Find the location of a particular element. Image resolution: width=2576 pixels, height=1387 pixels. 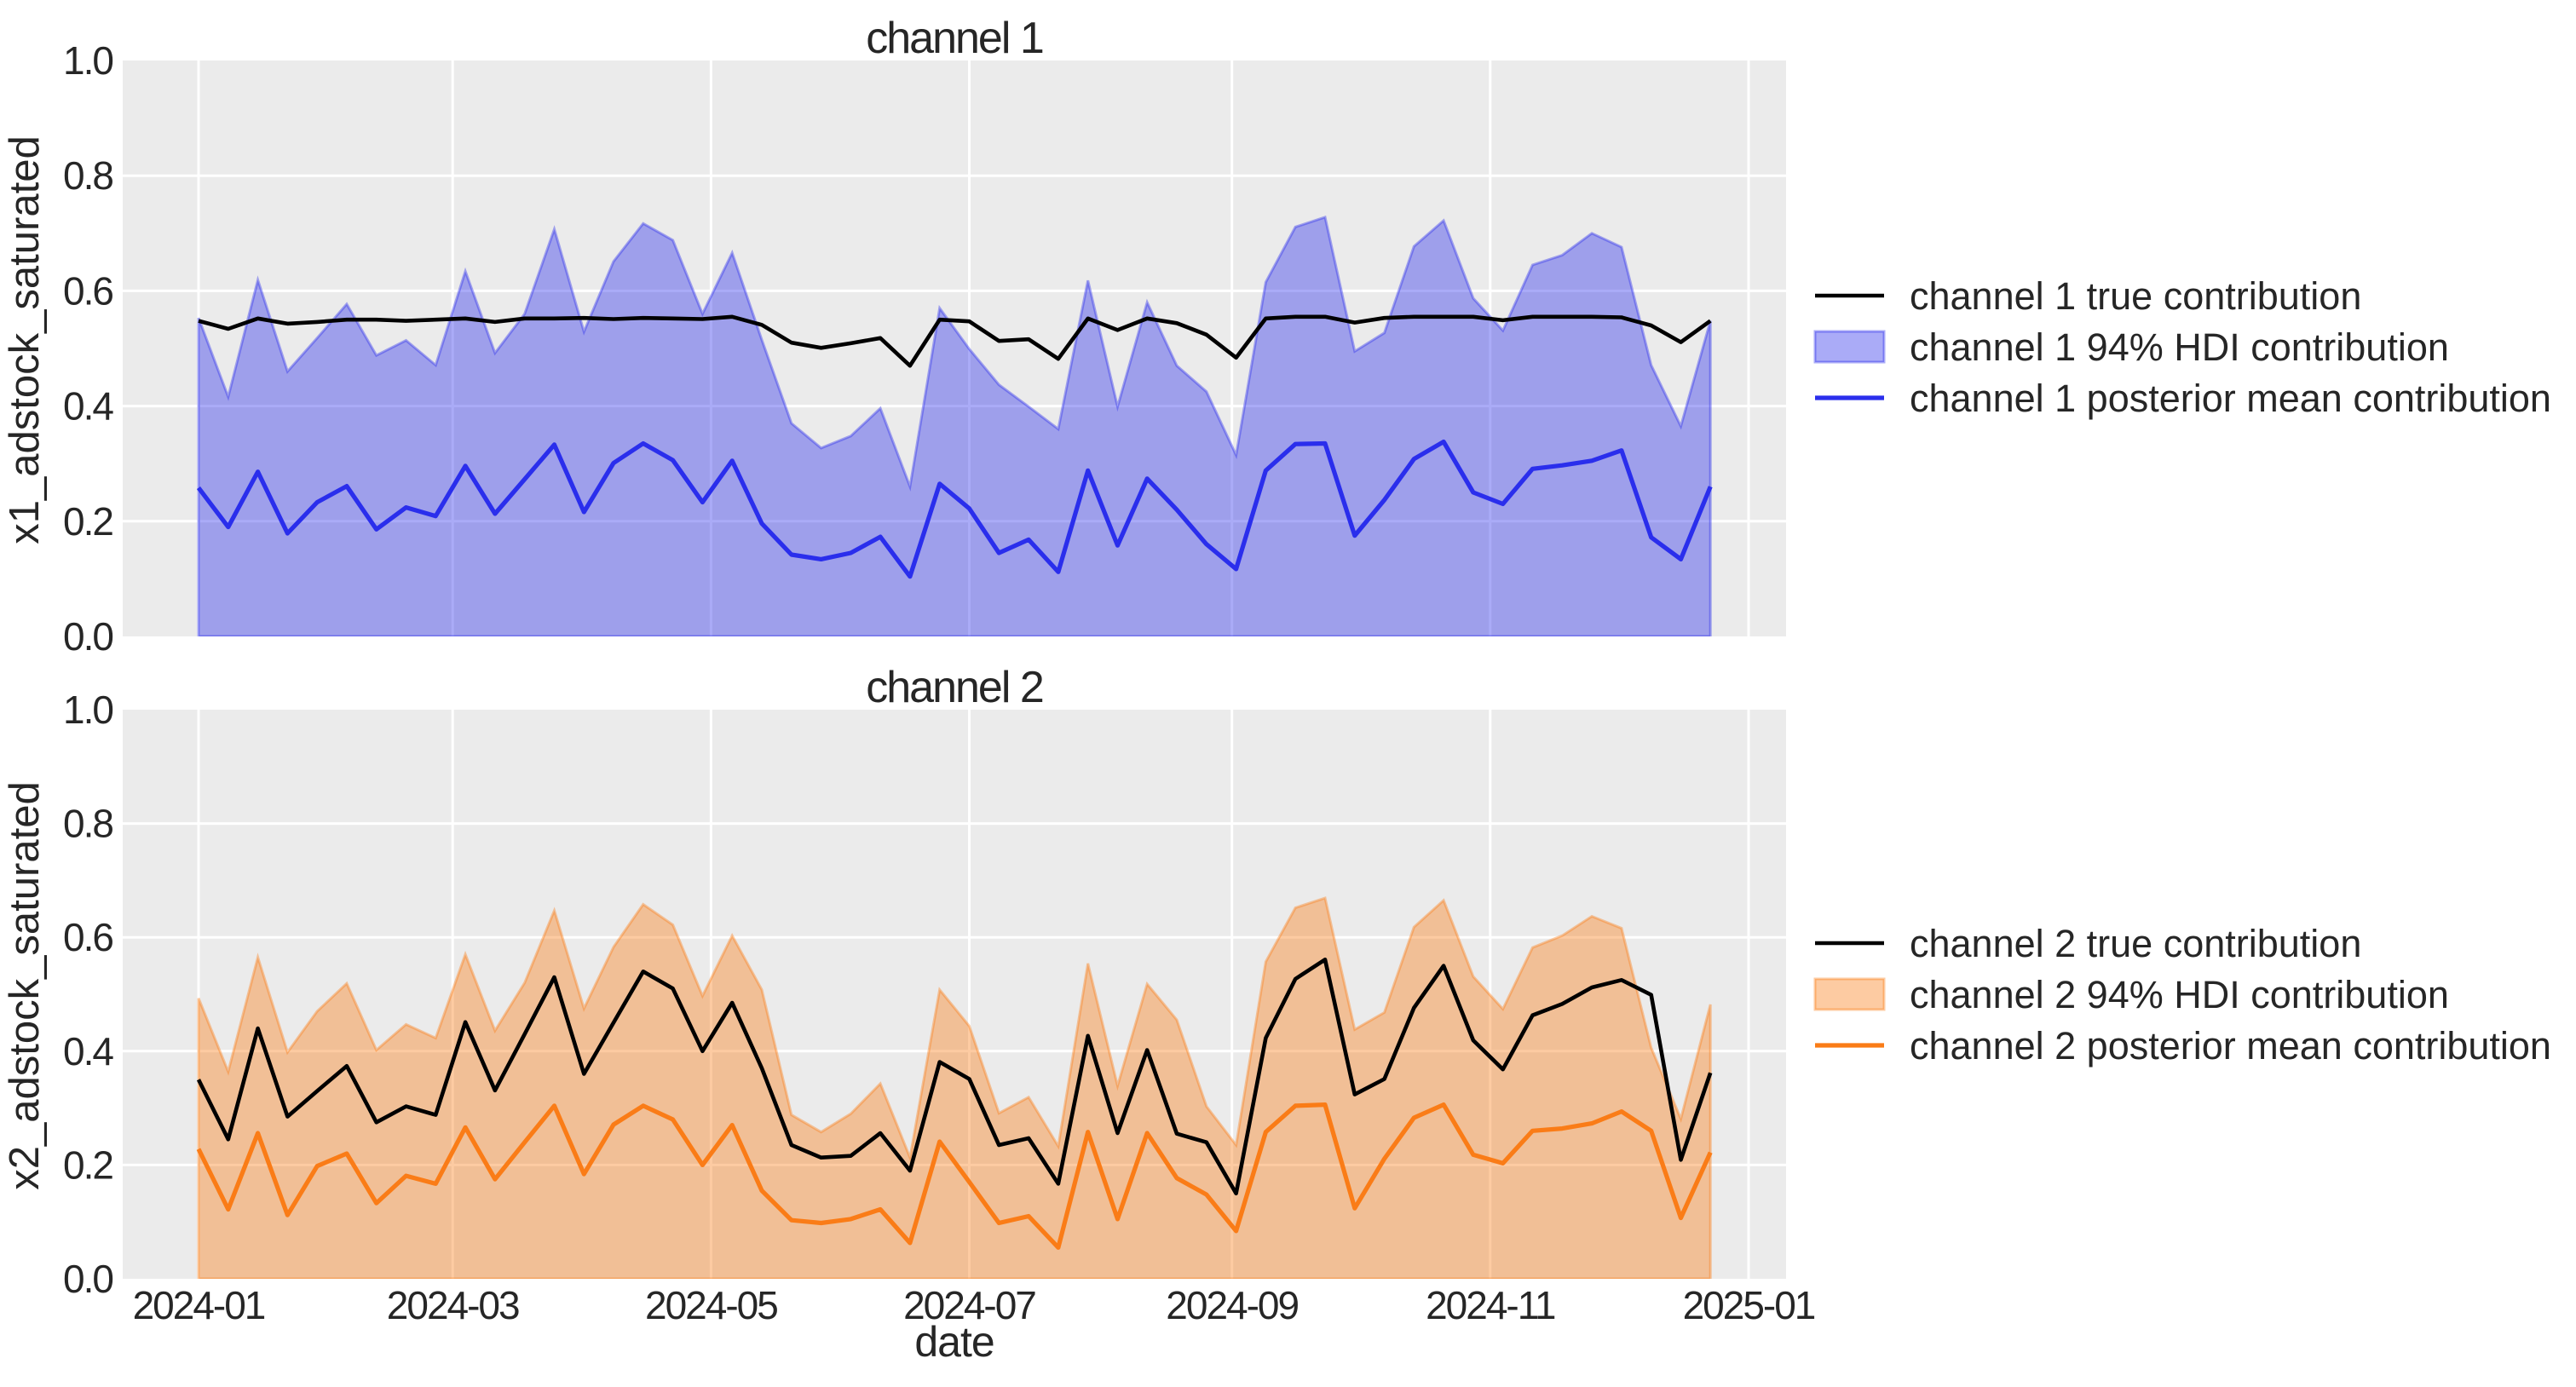

svg-text: channel 1 is located at coordinates (954, 38).